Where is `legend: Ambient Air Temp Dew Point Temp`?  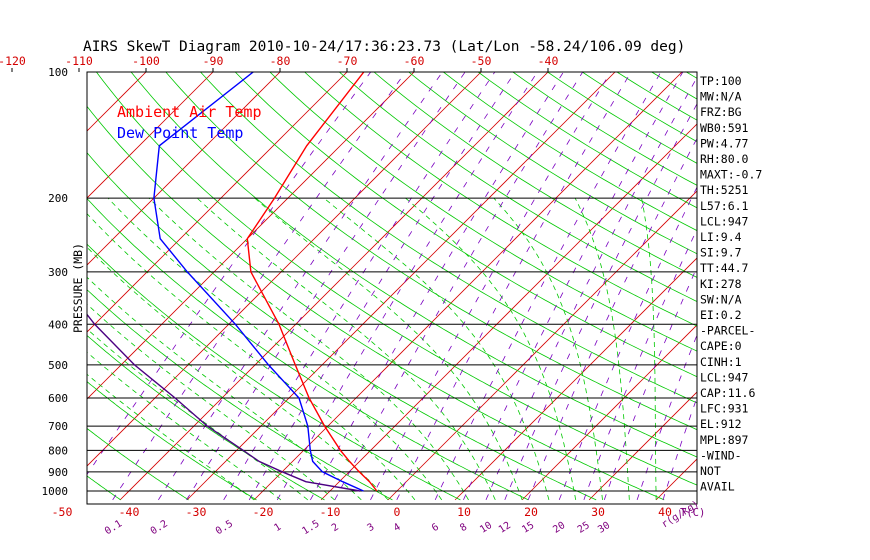 legend: Ambient Air Temp Dew Point Temp is located at coordinates (189, 122).